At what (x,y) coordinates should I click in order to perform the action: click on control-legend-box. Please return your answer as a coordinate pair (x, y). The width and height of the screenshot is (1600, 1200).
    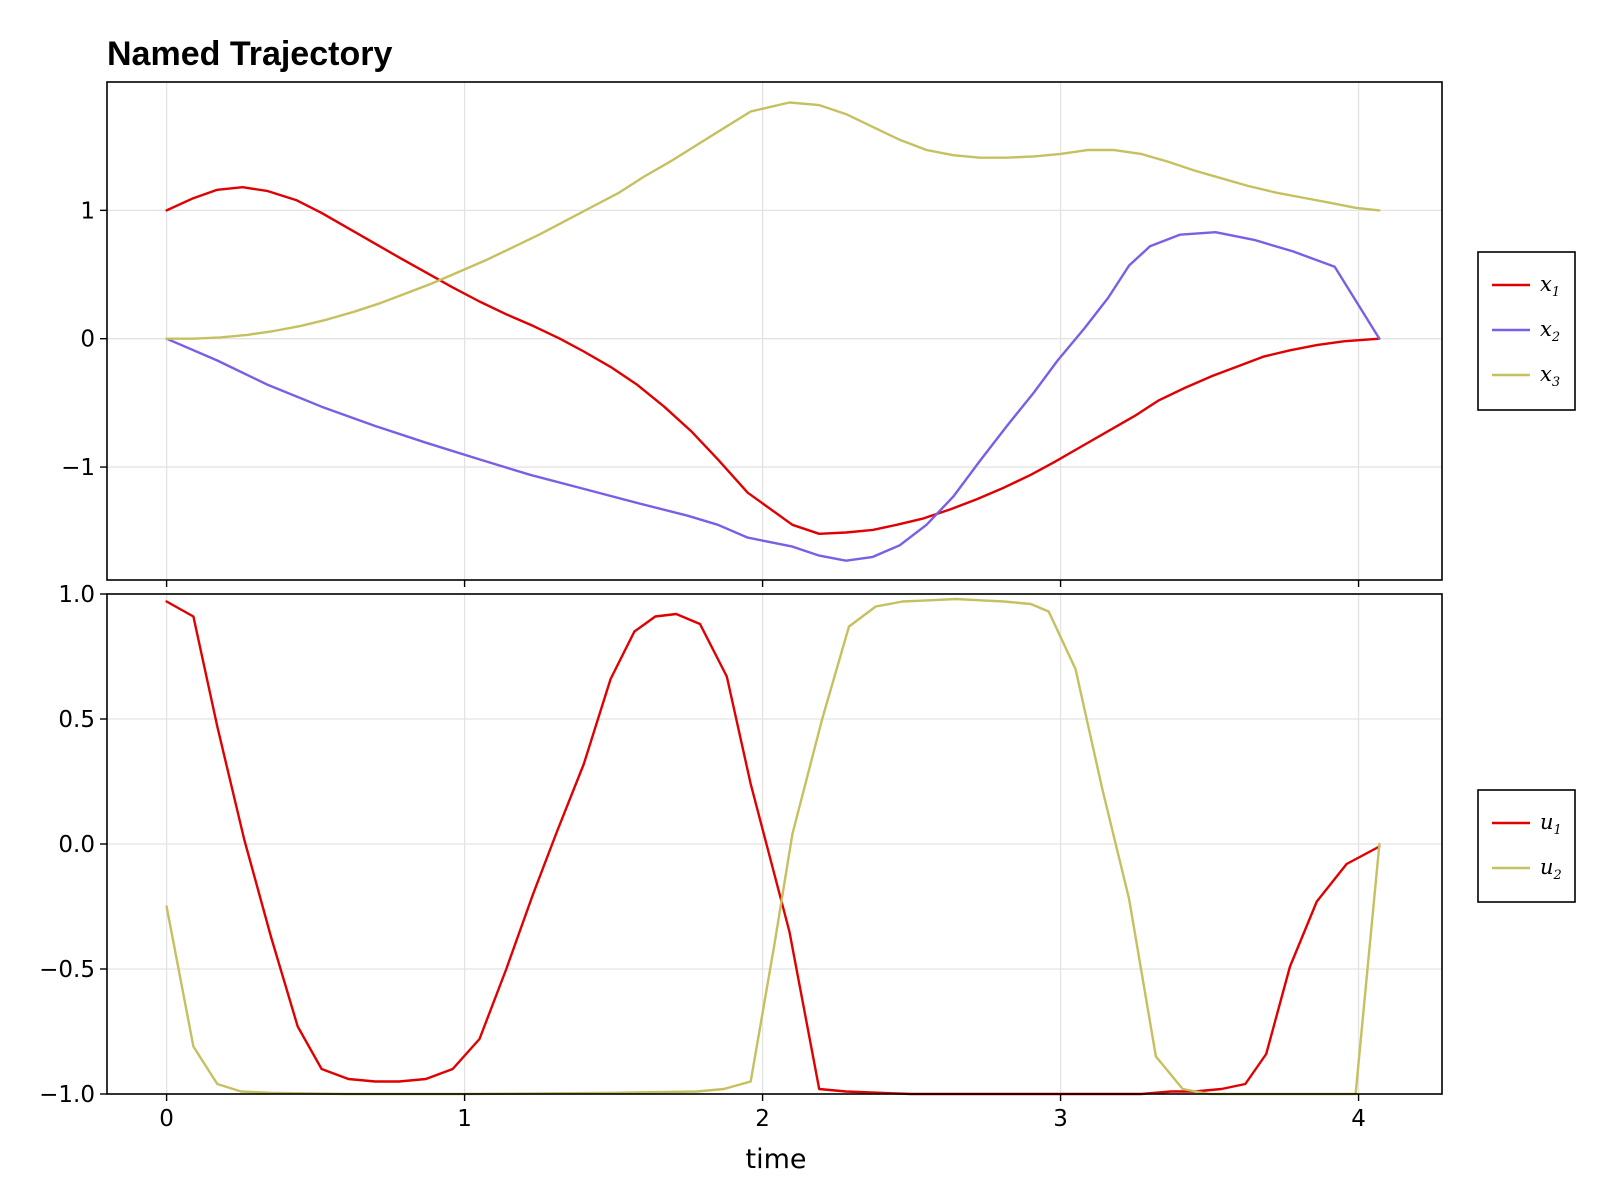
    Looking at the image, I should click on (1526, 846).